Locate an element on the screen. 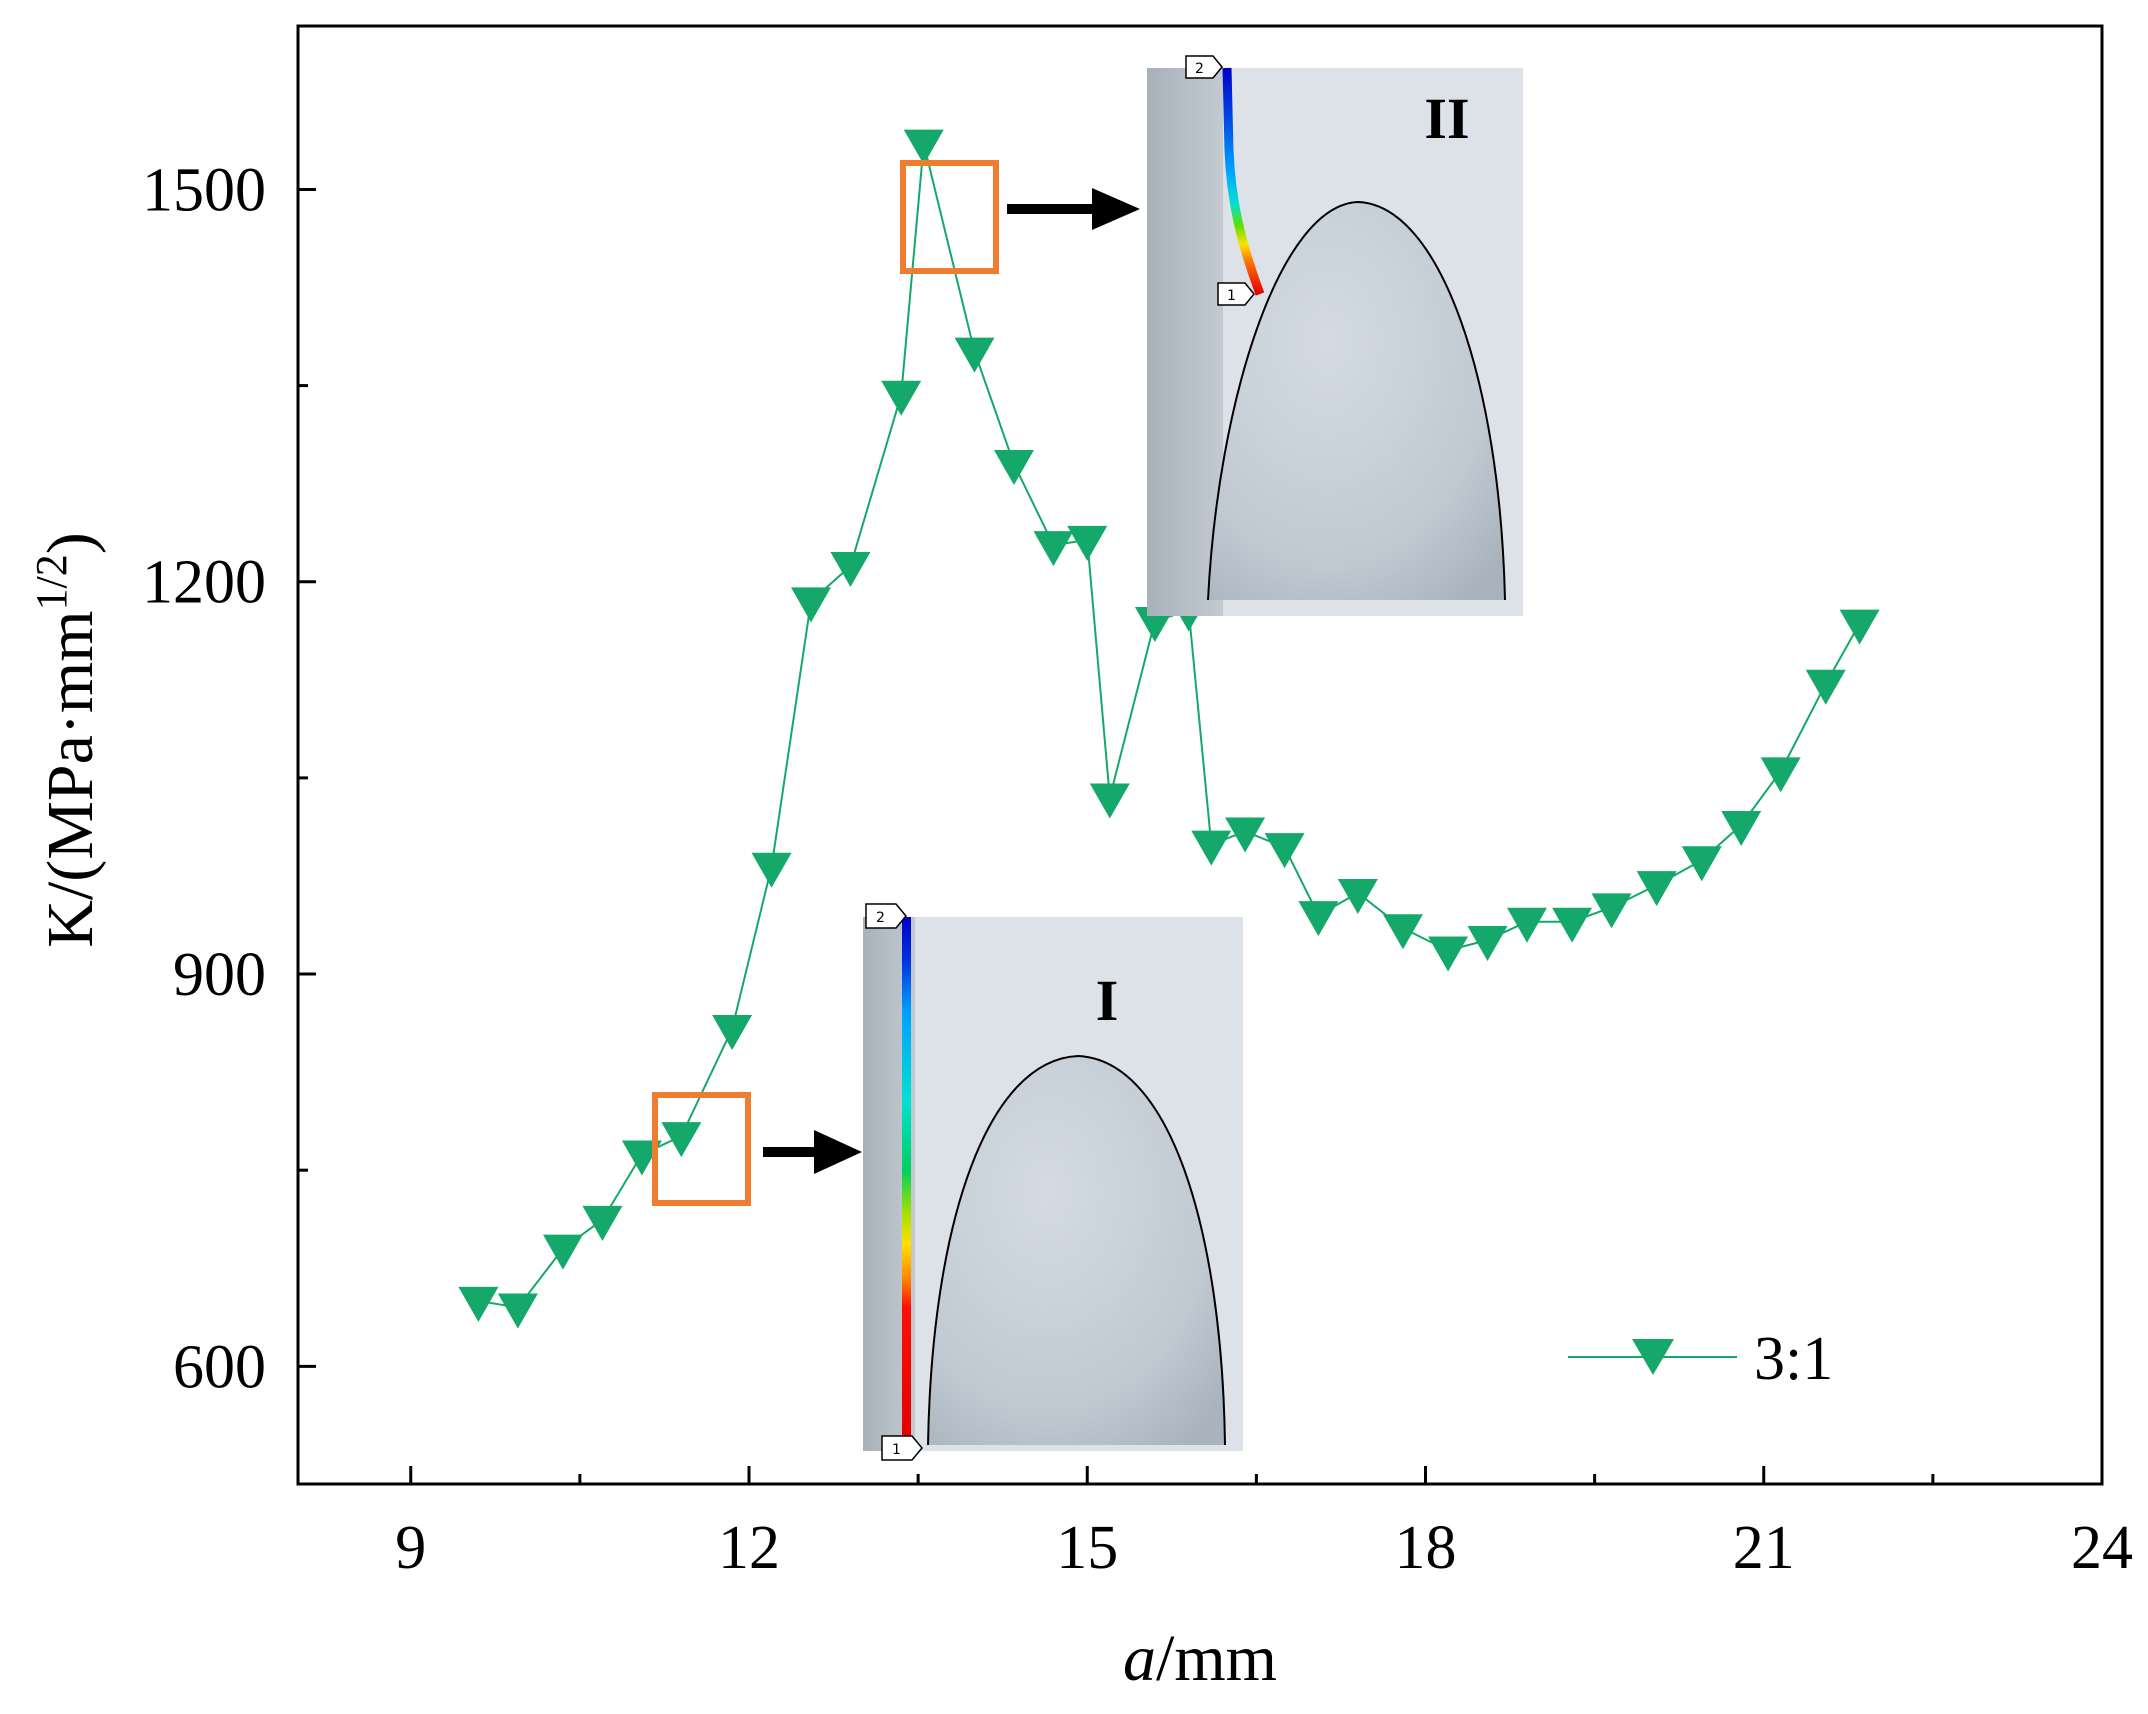  legend: 3:1 is located at coordinates (1700, 1359).